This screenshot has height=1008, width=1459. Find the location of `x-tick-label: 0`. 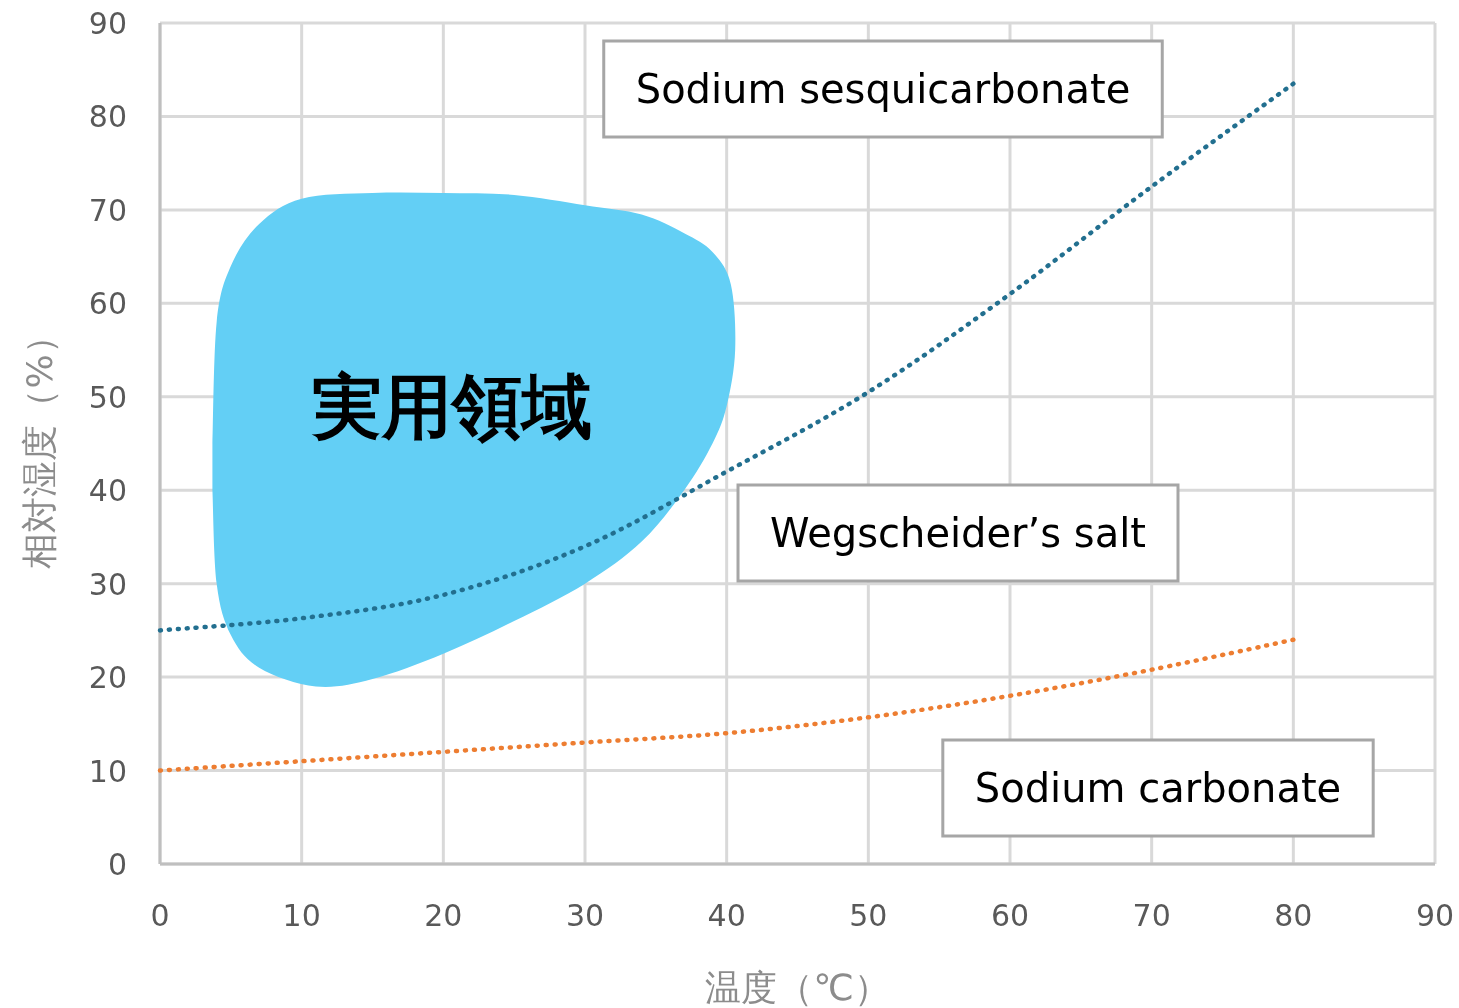

x-tick-label: 0 is located at coordinates (160, 915).